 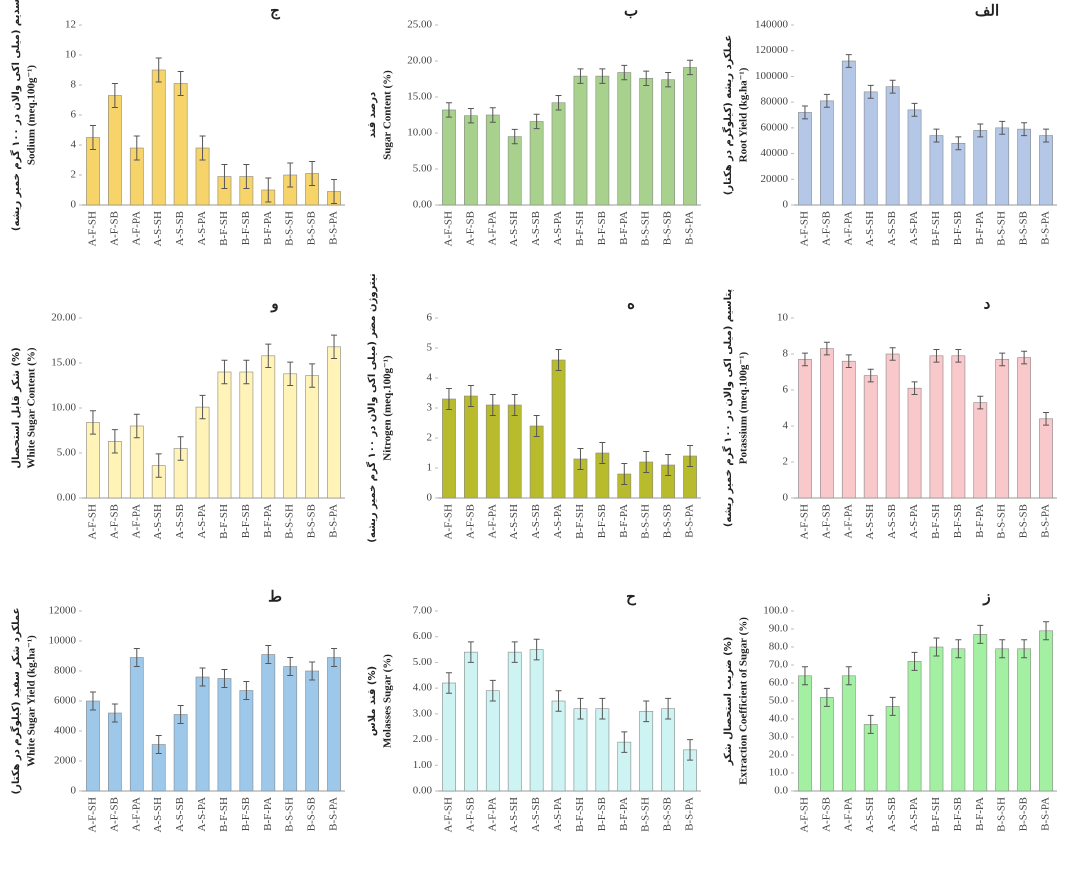 What do you see at coordinates (65, 701) in the screenshot?
I see `y-tick-label: 6000` at bounding box center [65, 701].